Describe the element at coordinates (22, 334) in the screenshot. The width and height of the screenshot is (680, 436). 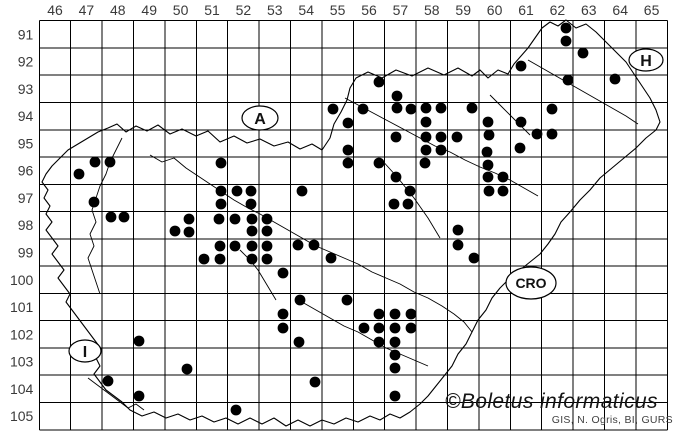
I see `row-label: 102` at that location.